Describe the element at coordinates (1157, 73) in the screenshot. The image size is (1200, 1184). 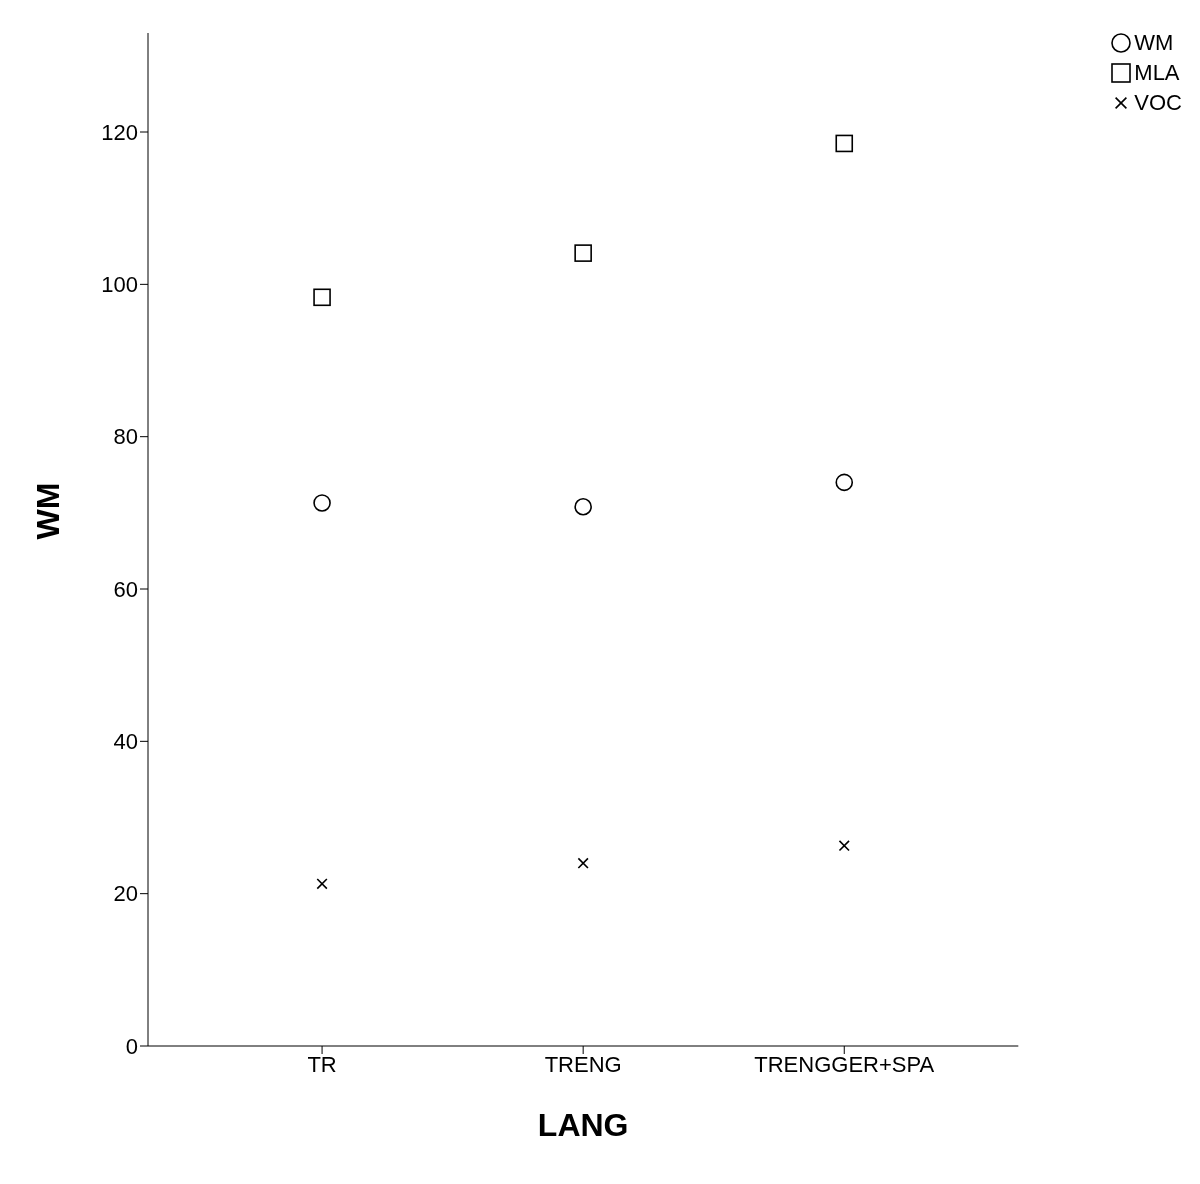
I see `legend-label: MLA` at that location.